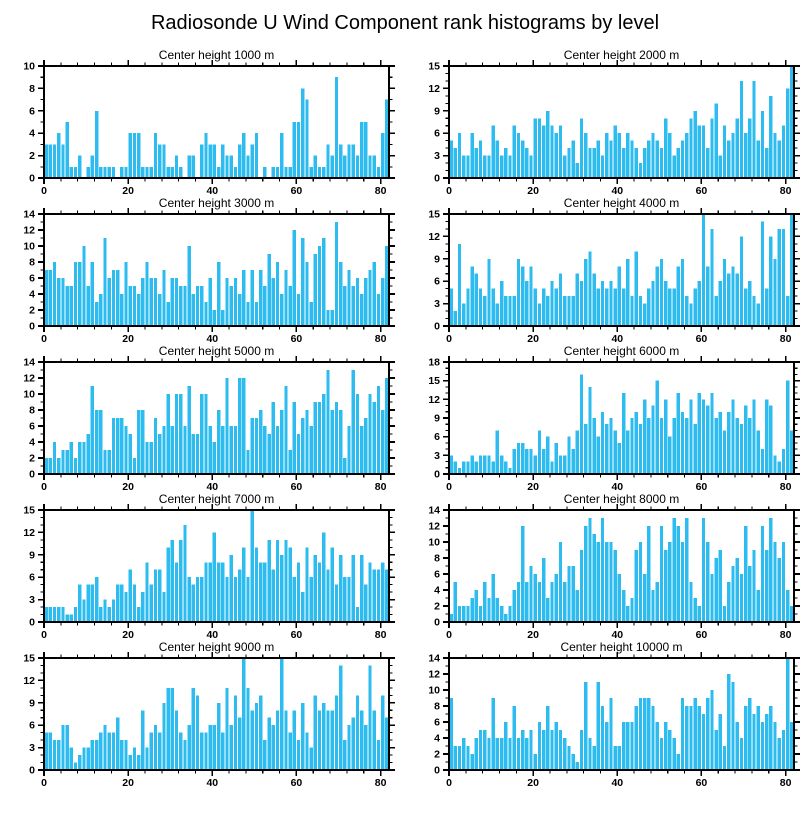 This screenshot has height=824, width=810. I want to click on y-ticks, so click(216, 714).